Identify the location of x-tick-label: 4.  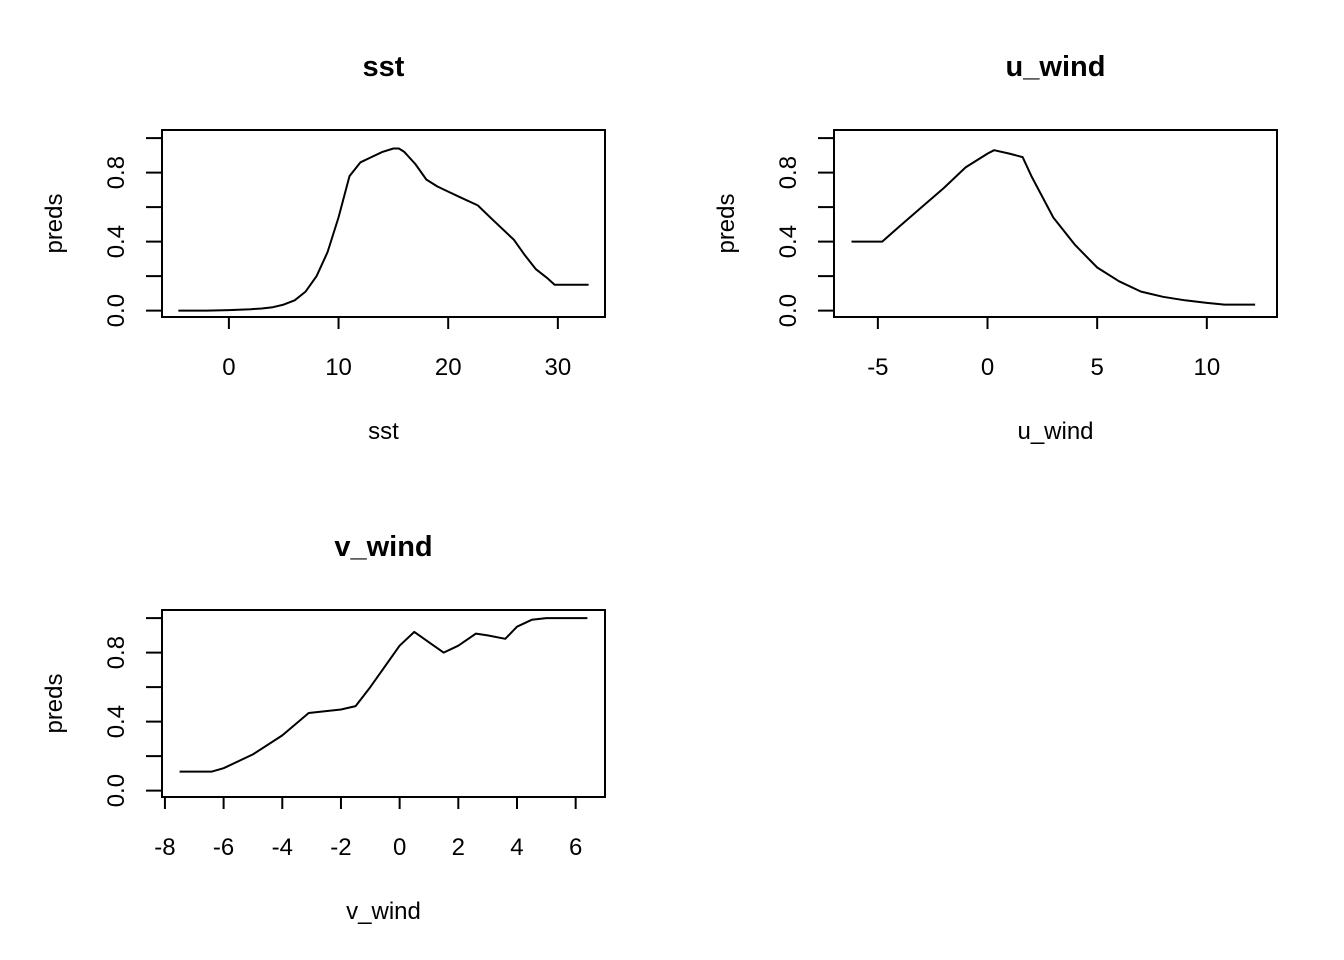
(516, 847).